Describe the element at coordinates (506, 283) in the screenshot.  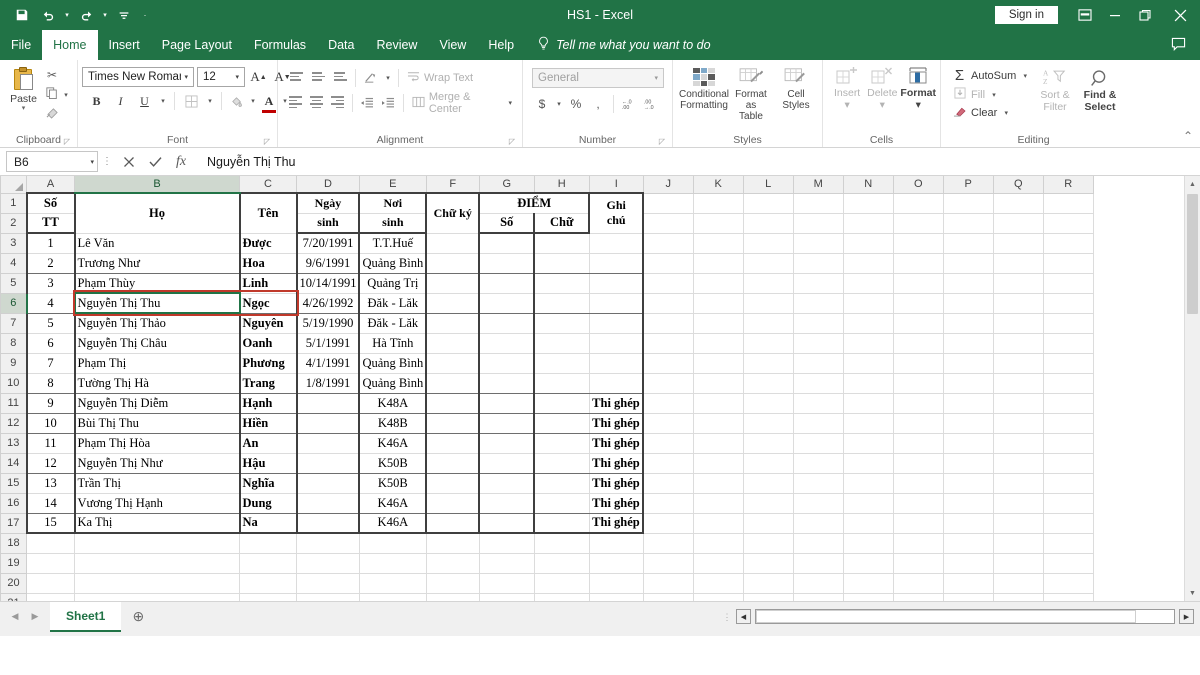
I see `cell-G5` at that location.